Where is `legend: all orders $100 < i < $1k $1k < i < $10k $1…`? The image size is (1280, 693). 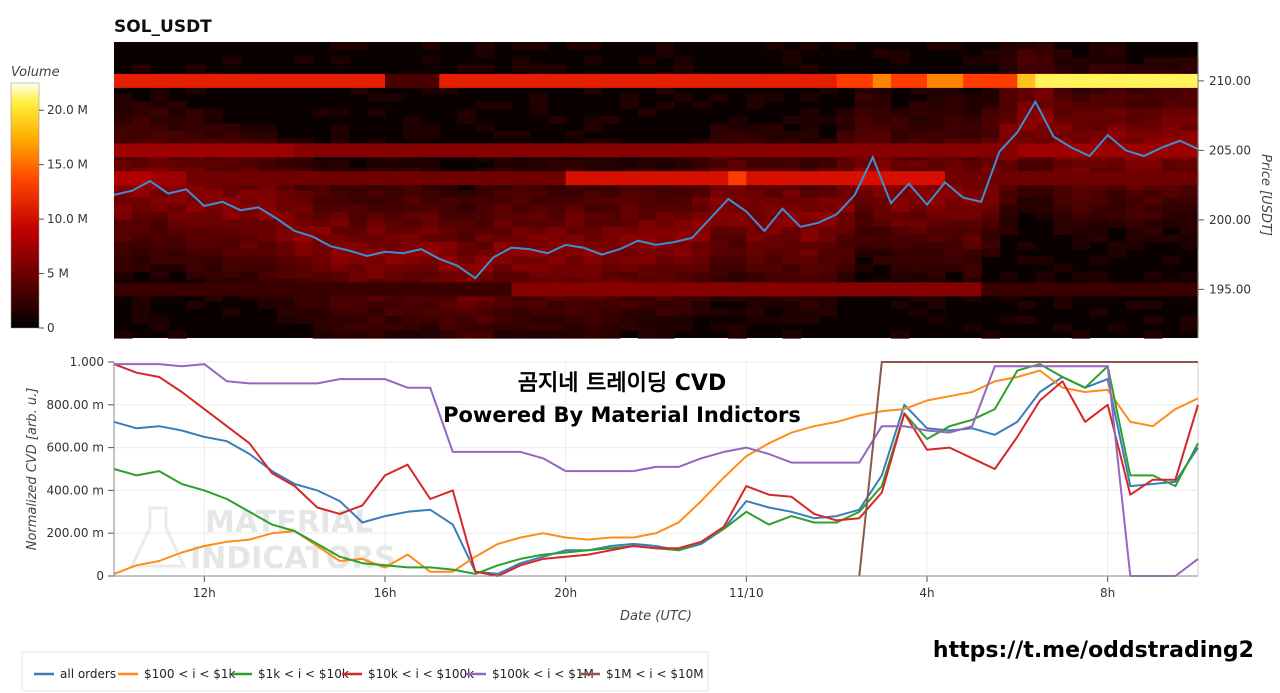
legend: all orders $100 < i < $1k $1k < i < $10k $1… is located at coordinates (365, 671).